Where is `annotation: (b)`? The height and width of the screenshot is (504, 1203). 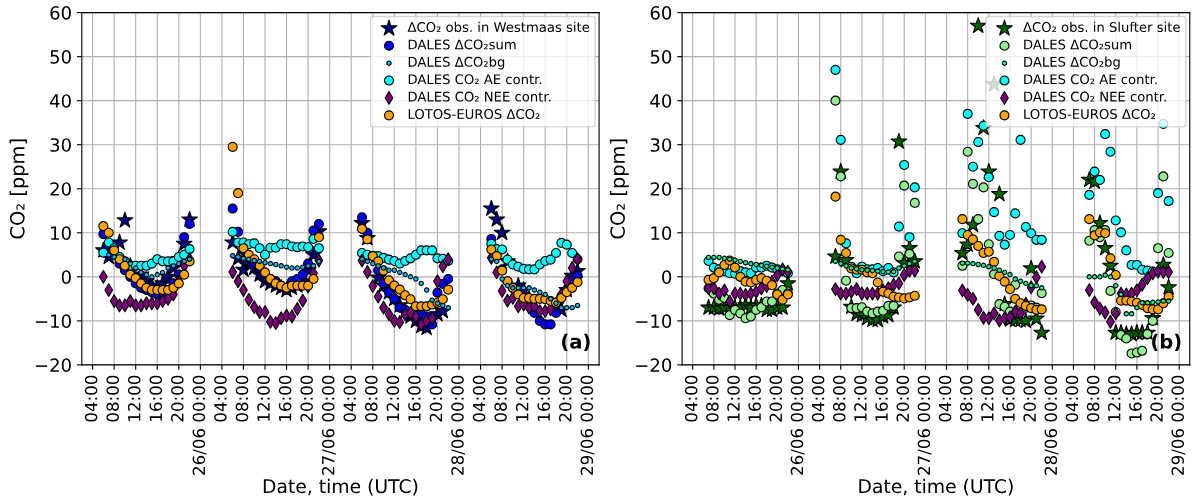 annotation: (b) is located at coordinates (1166, 342).